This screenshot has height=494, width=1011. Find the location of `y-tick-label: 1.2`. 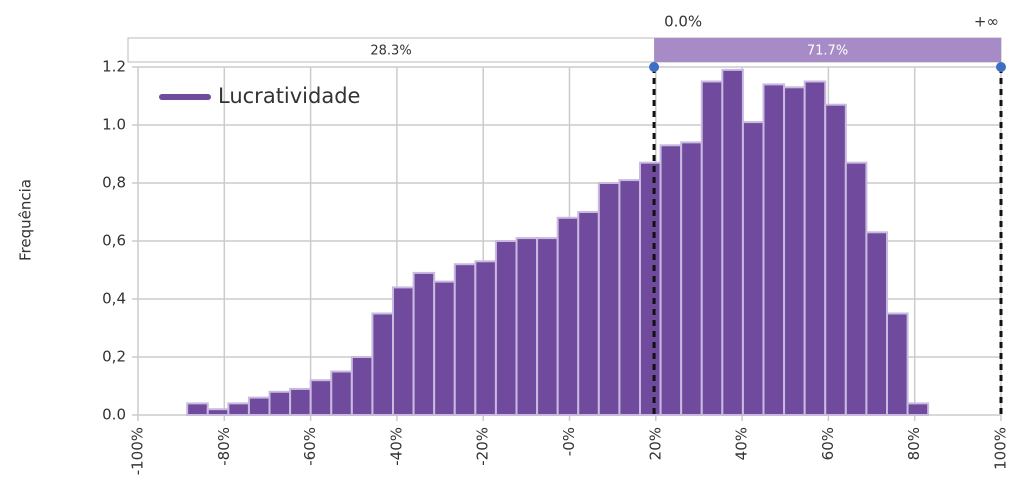

y-tick-label: 1.2 is located at coordinates (114, 67).